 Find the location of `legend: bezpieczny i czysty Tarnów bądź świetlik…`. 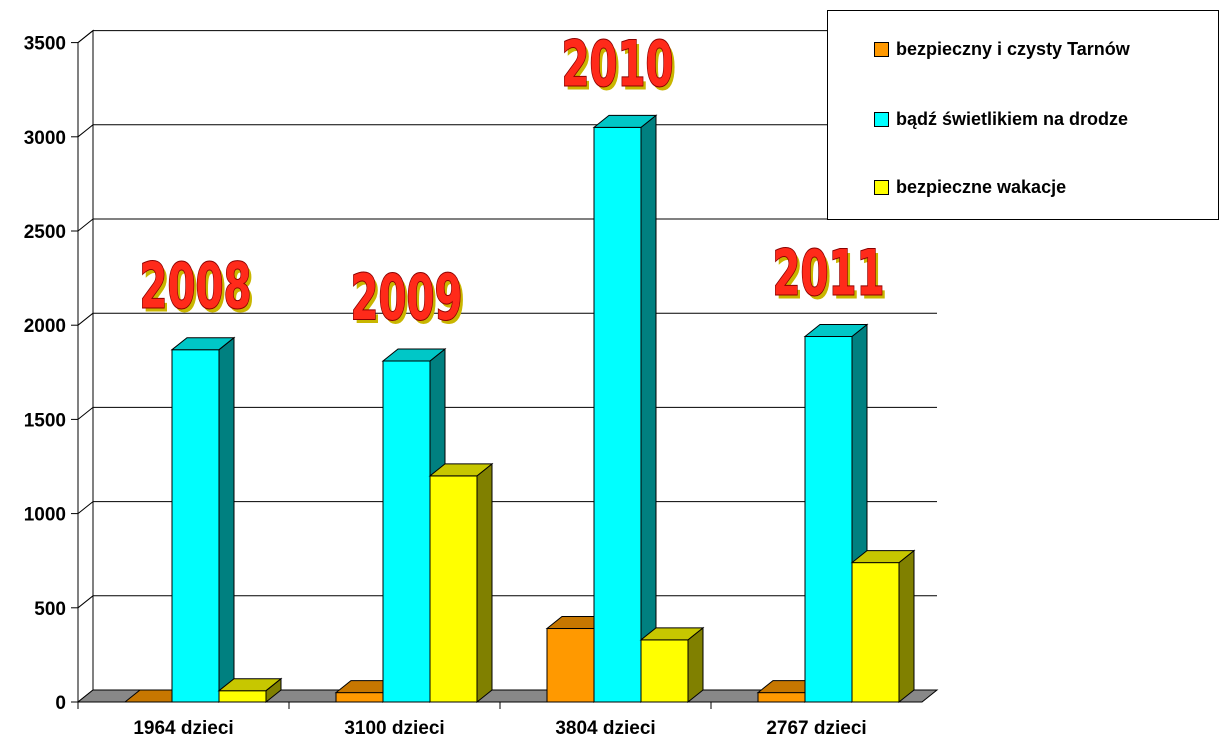

legend: bezpieczny i czysty Tarnów bądź świetlik… is located at coordinates (1023, 115).